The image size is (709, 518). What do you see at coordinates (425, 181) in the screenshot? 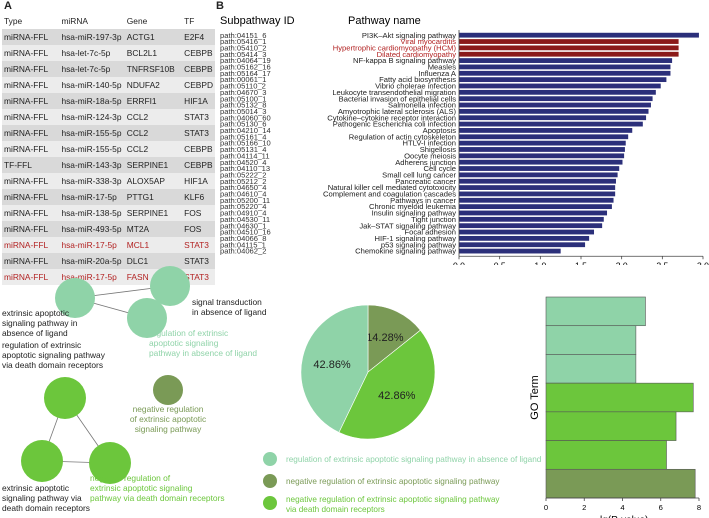
I see `pathway-name-label: Pancreatic cancer` at bounding box center [425, 181].